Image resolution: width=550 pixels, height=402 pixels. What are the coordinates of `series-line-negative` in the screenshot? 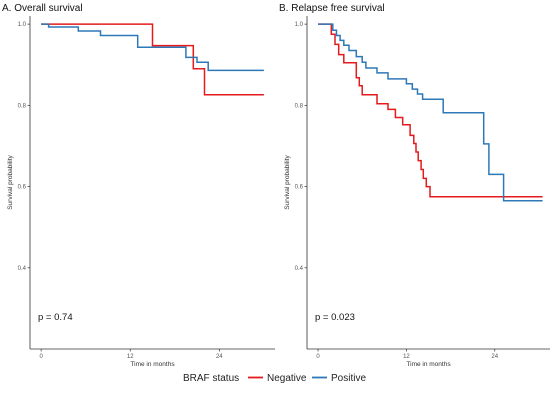 It's located at (152, 59).